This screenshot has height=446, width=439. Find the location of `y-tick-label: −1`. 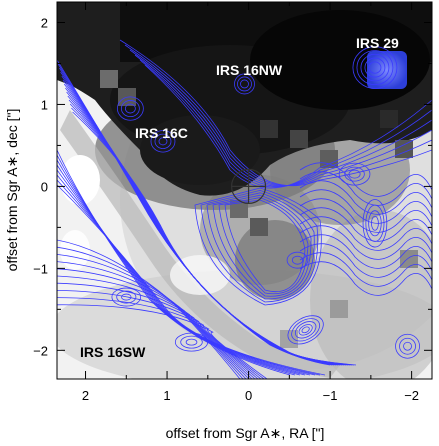

y-tick-label: −1 is located at coordinates (40, 268).